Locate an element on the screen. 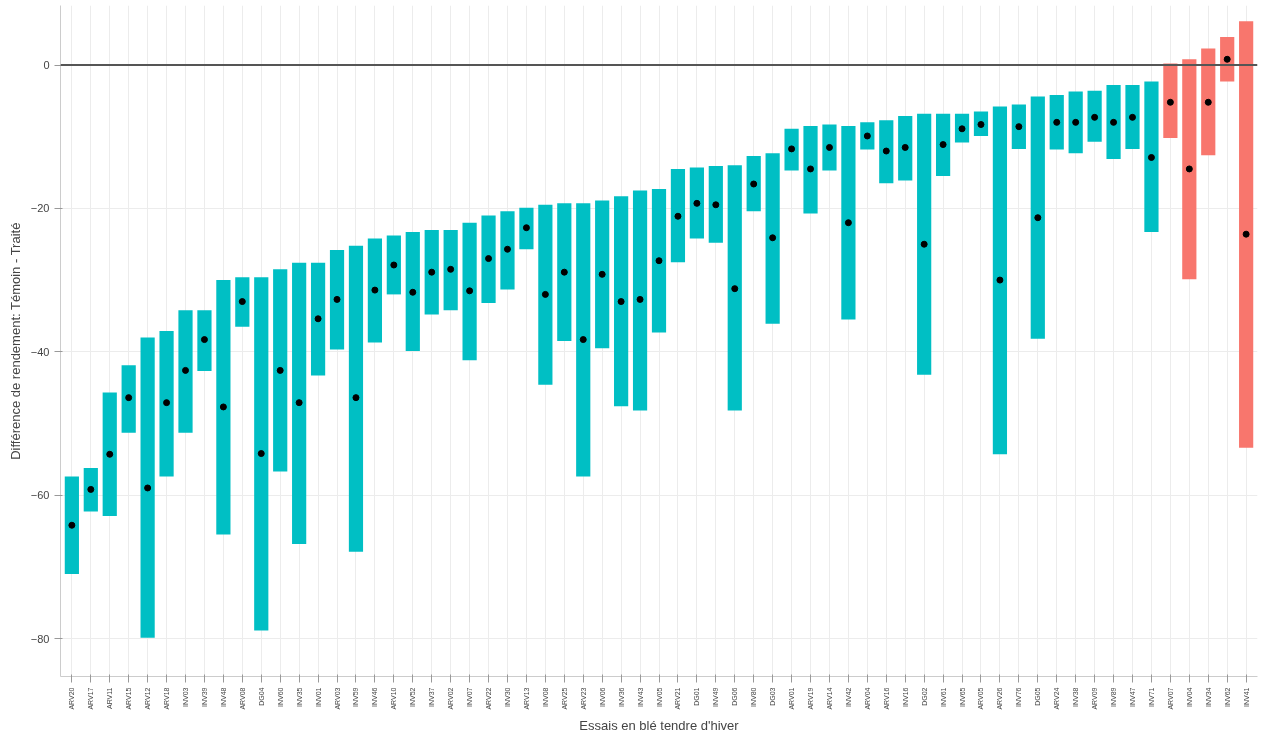 The image size is (1272, 740). y-tick-label: −80 is located at coordinates (40, 638).